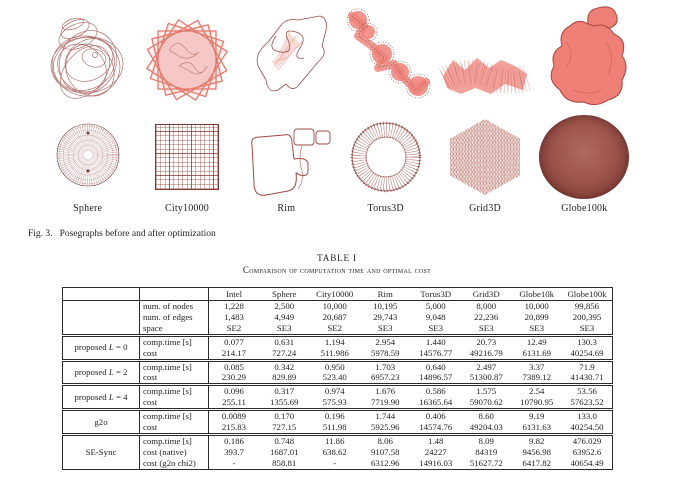  I want to click on value-cell: SE2, so click(234, 327).